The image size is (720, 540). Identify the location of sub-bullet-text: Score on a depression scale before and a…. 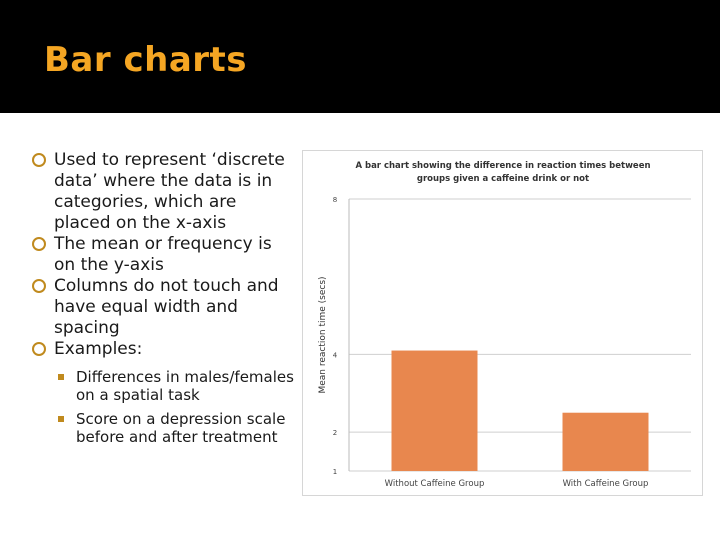
(181, 428).